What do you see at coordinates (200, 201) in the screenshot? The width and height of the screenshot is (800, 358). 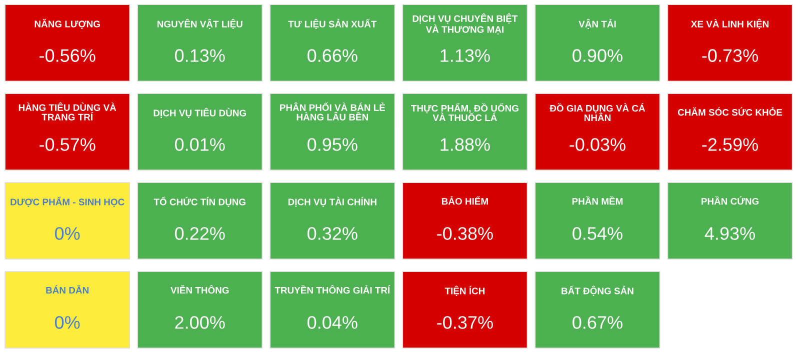 I see `category-label: TỔ CHỨC TÍN DỤNG` at bounding box center [200, 201].